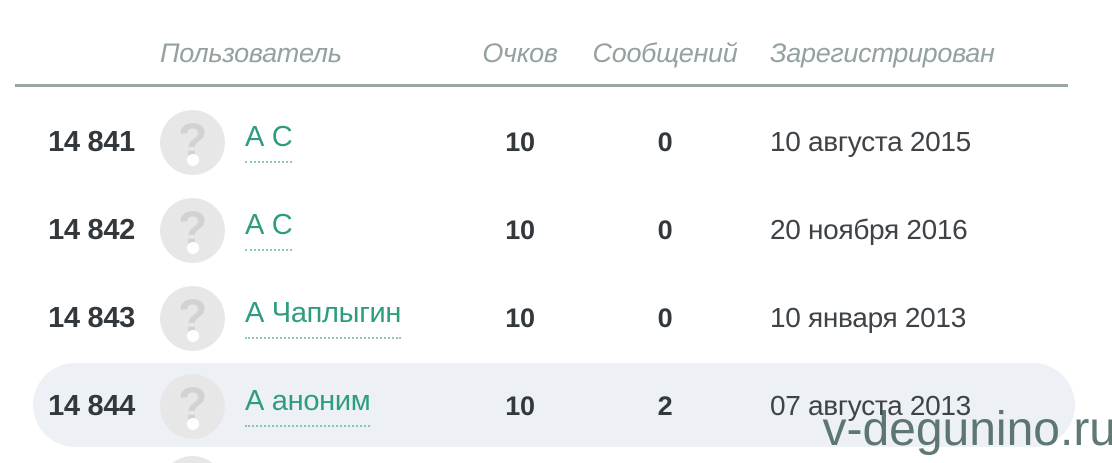 Image resolution: width=1112 pixels, height=463 pixels. I want to click on member-rank: 14 841, so click(91, 141).